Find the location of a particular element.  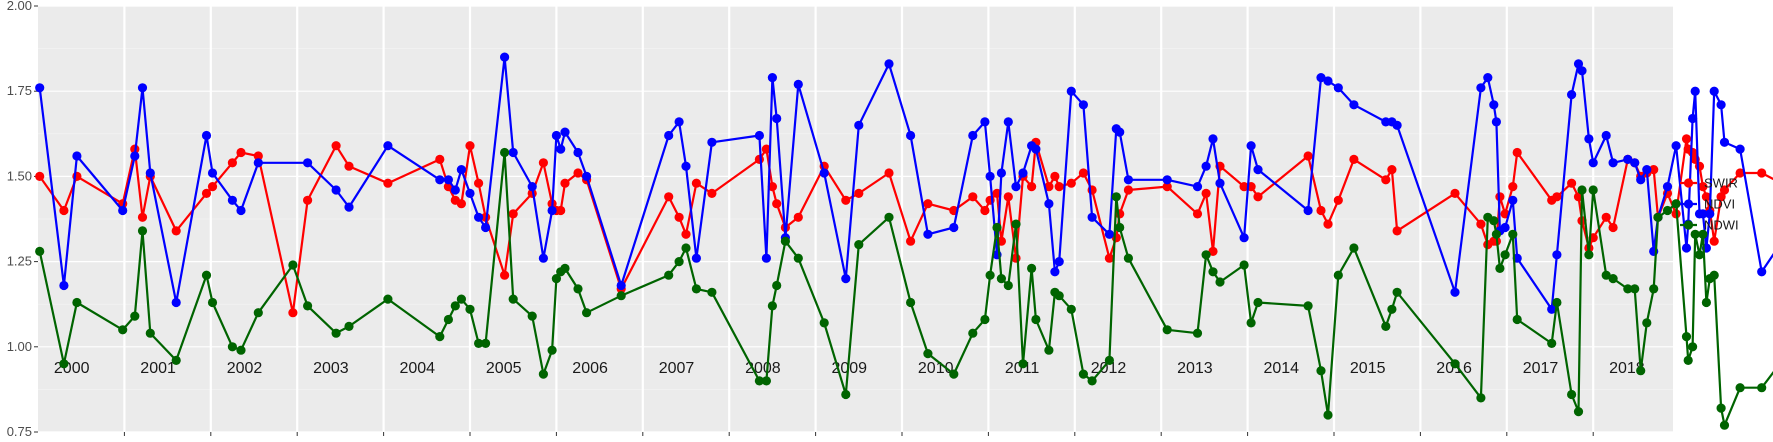

year-label: 2005 is located at coordinates (504, 368).